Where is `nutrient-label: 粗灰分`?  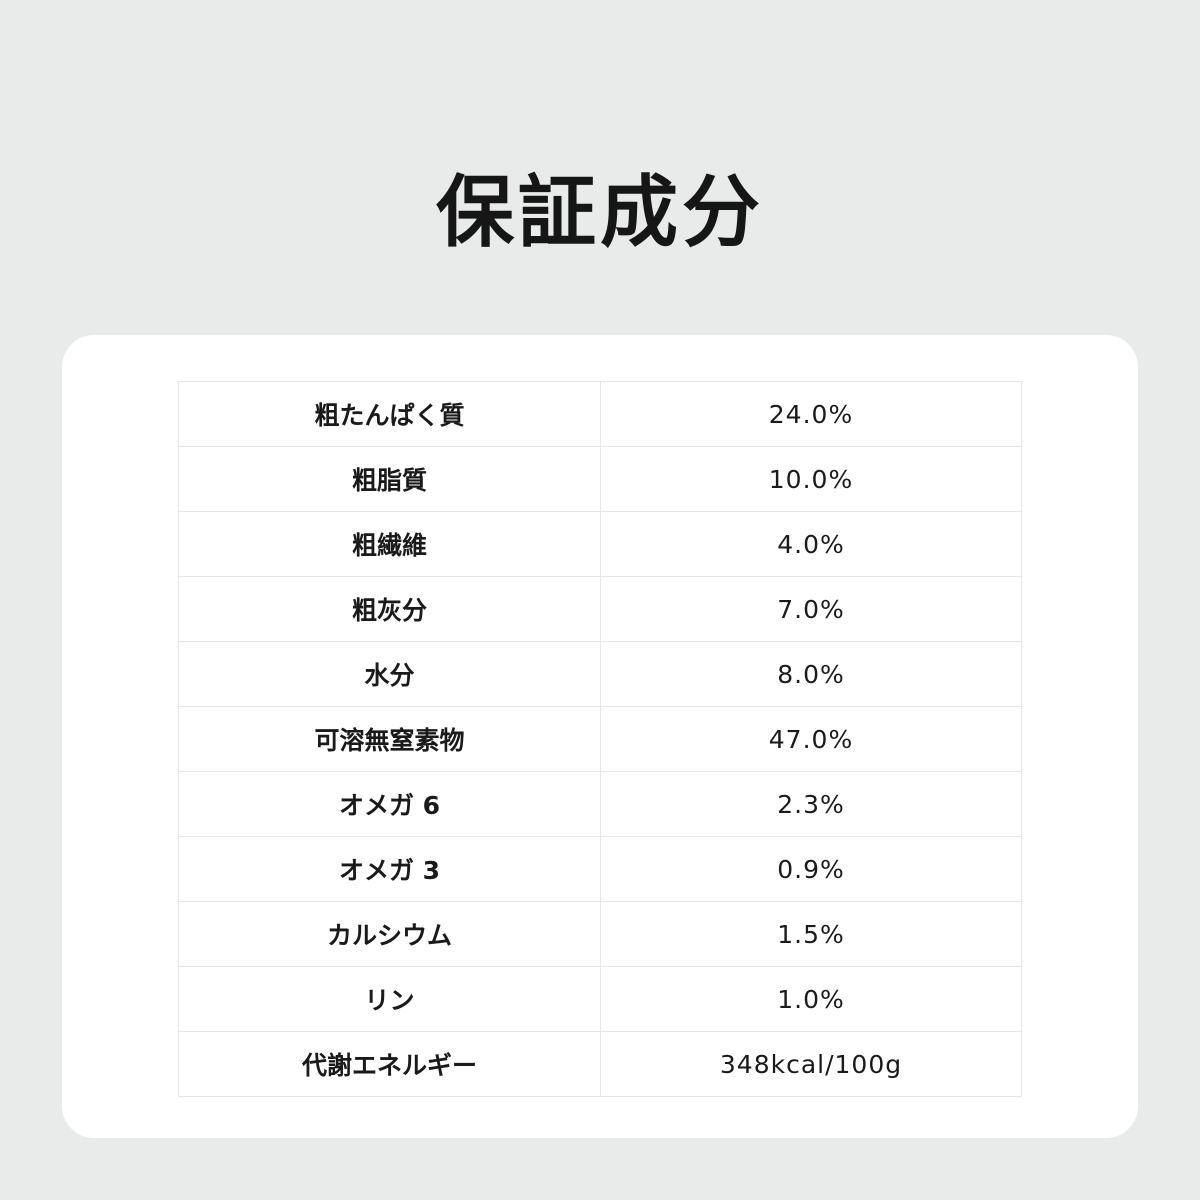 nutrient-label: 粗灰分 is located at coordinates (389, 609).